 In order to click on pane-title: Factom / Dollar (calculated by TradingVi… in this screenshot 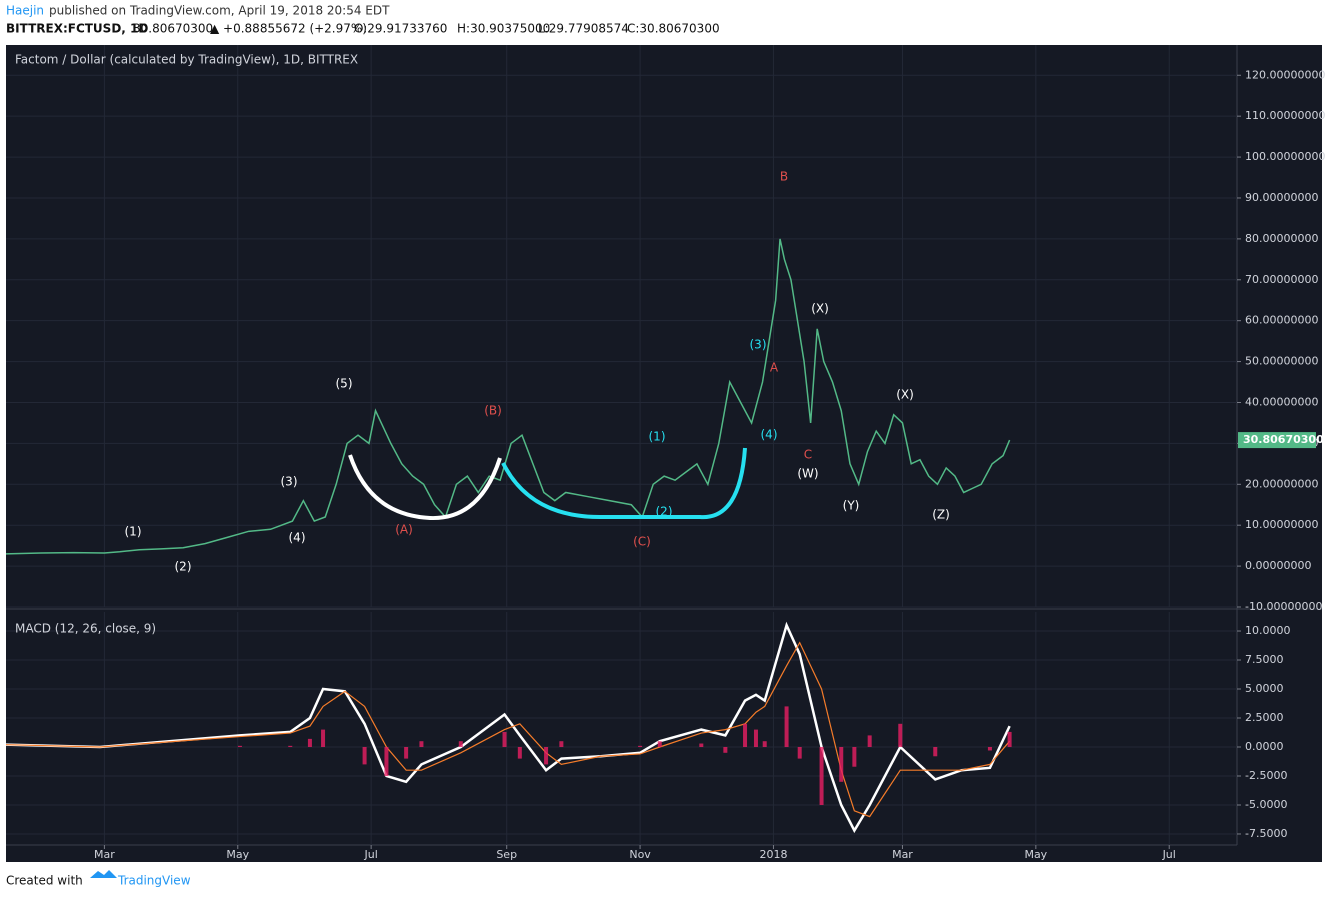, I will do `click(186, 60)`.